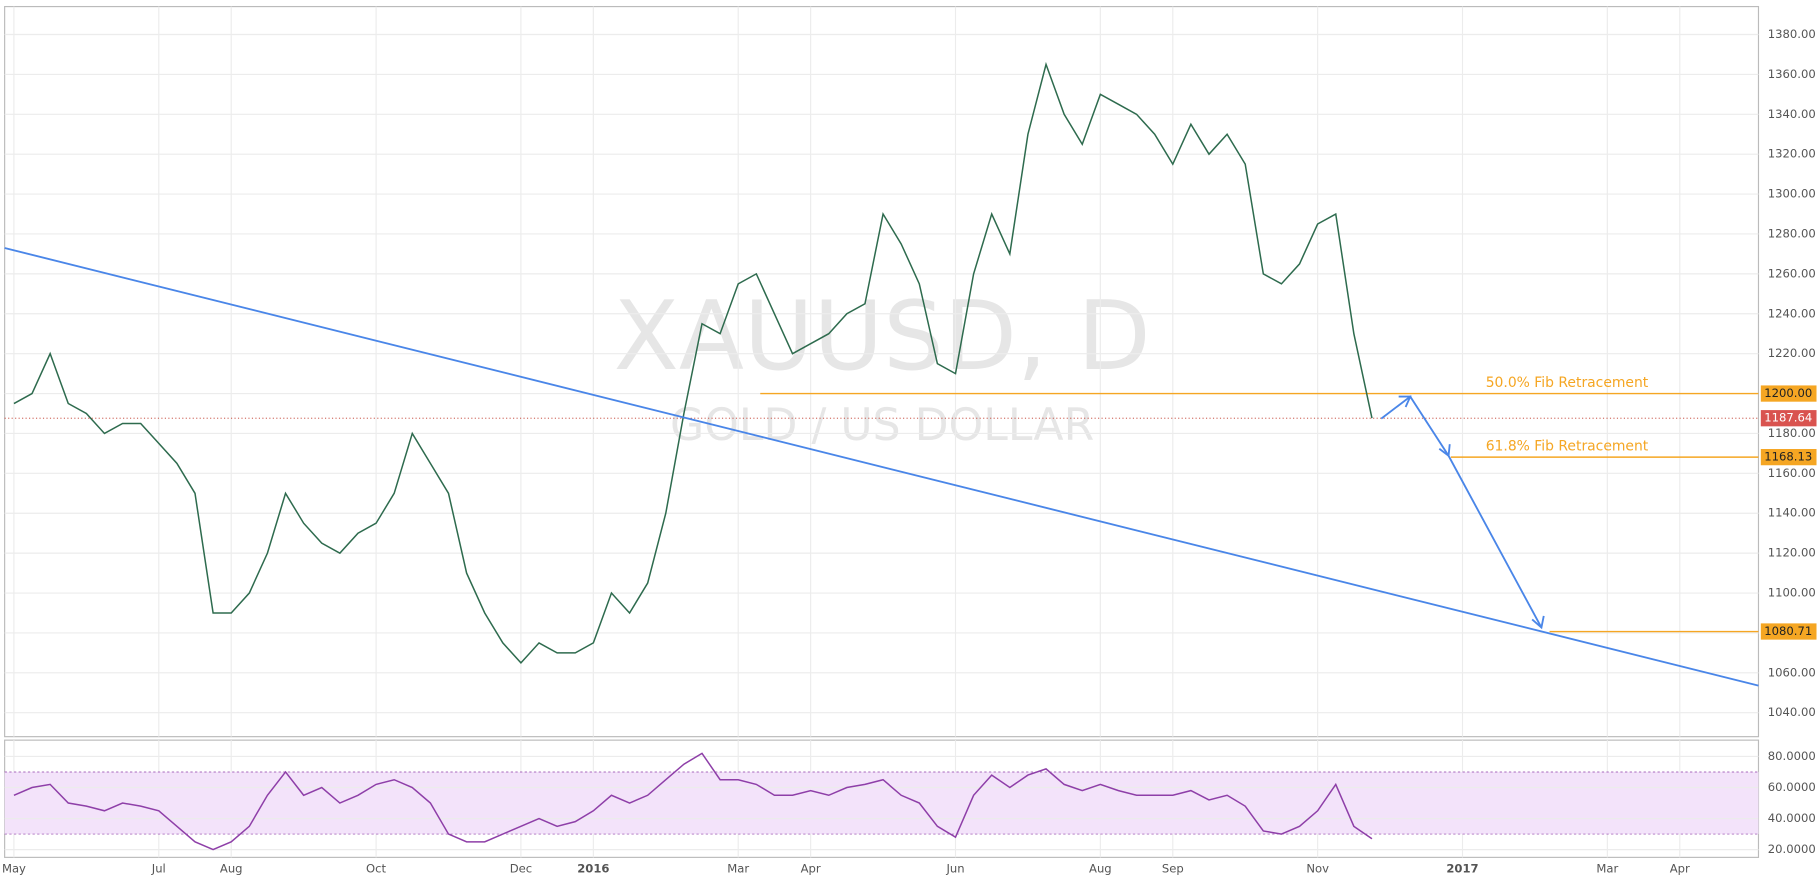 Image resolution: width=1820 pixels, height=886 pixels. What do you see at coordinates (1567, 447) in the screenshot?
I see `fib-level-name: 61.8% Fib Retracement` at bounding box center [1567, 447].